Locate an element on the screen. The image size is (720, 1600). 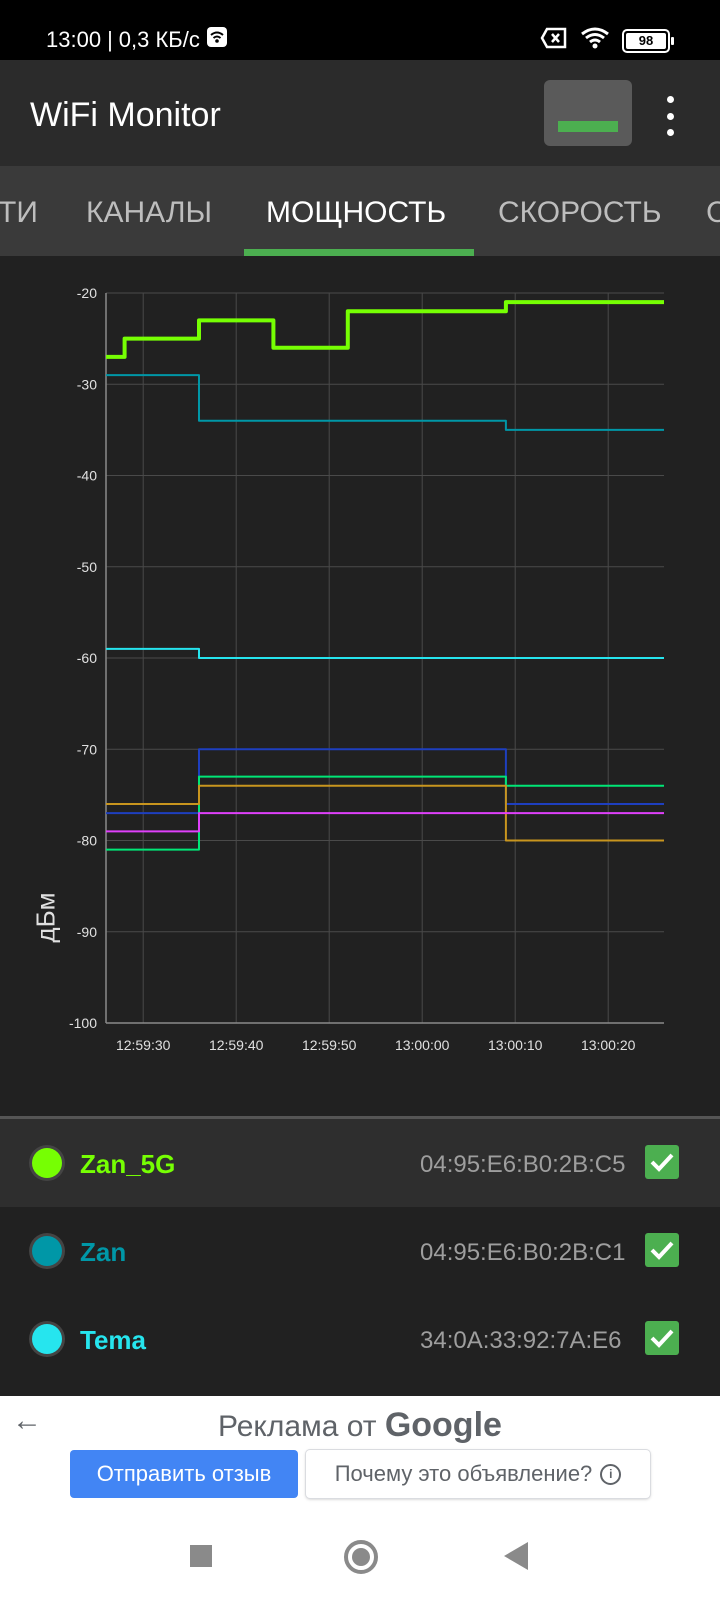
network-mac: 04:95:E6:B0:2B:C1 is located at coordinates (523, 1252).